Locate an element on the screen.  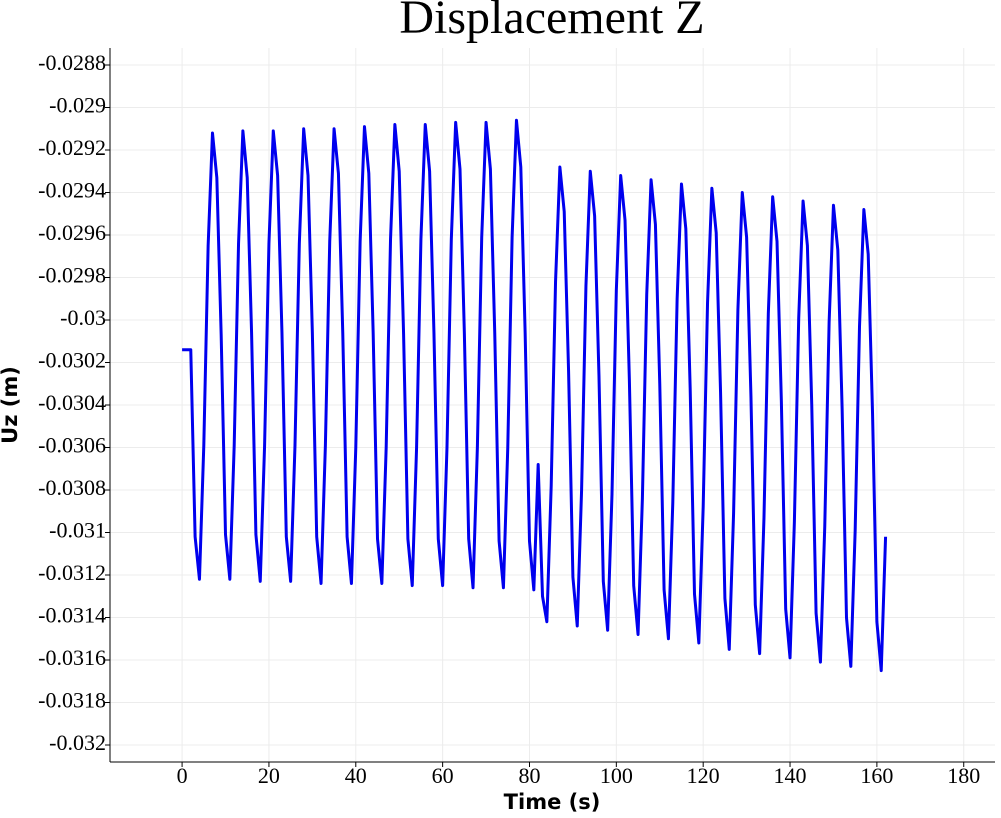
x-tick-label: 180 is located at coordinates (963, 775).